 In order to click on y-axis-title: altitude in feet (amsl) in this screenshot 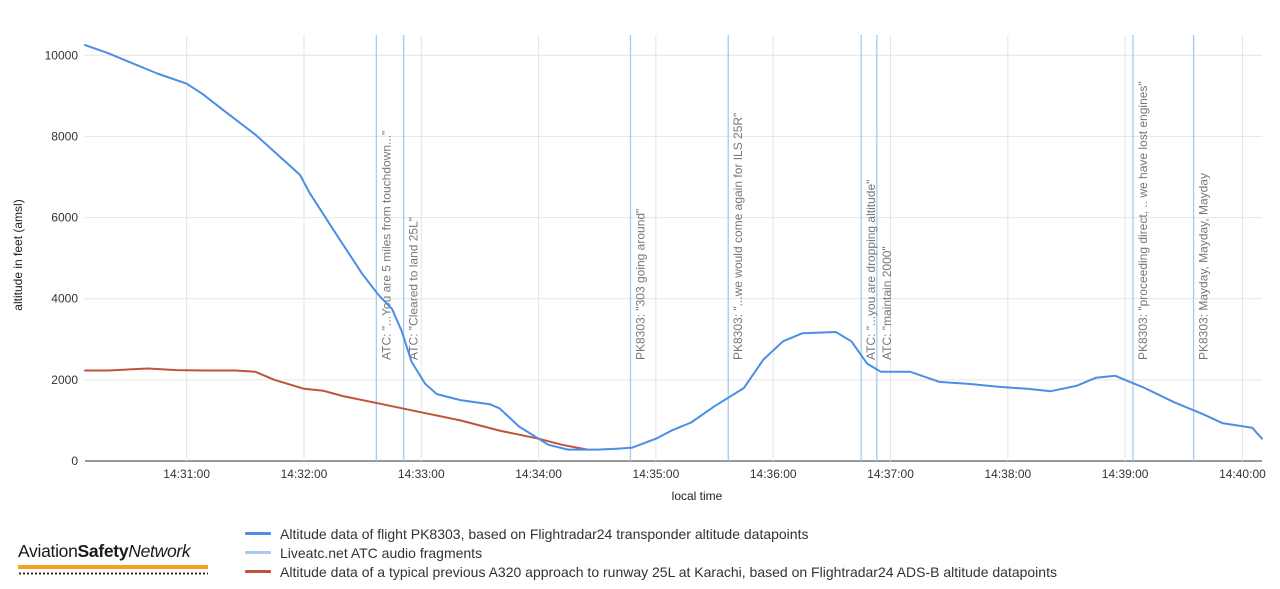, I will do `click(18, 254)`.